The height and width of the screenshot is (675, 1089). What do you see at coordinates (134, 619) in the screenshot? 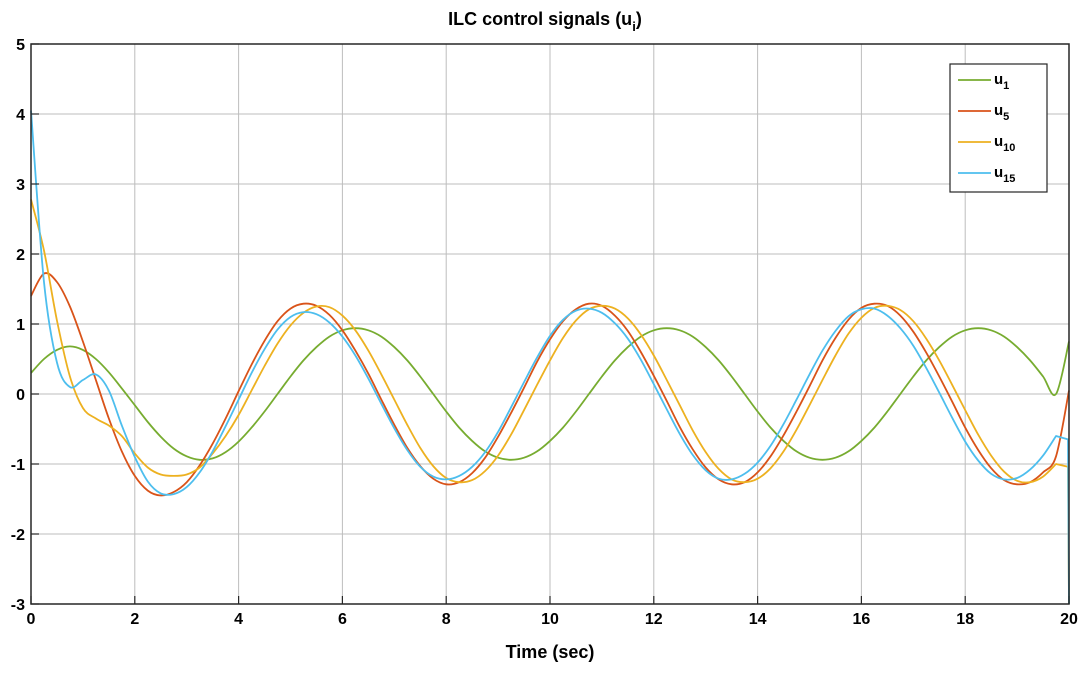
I see `x-tick-label: 2` at bounding box center [134, 619].